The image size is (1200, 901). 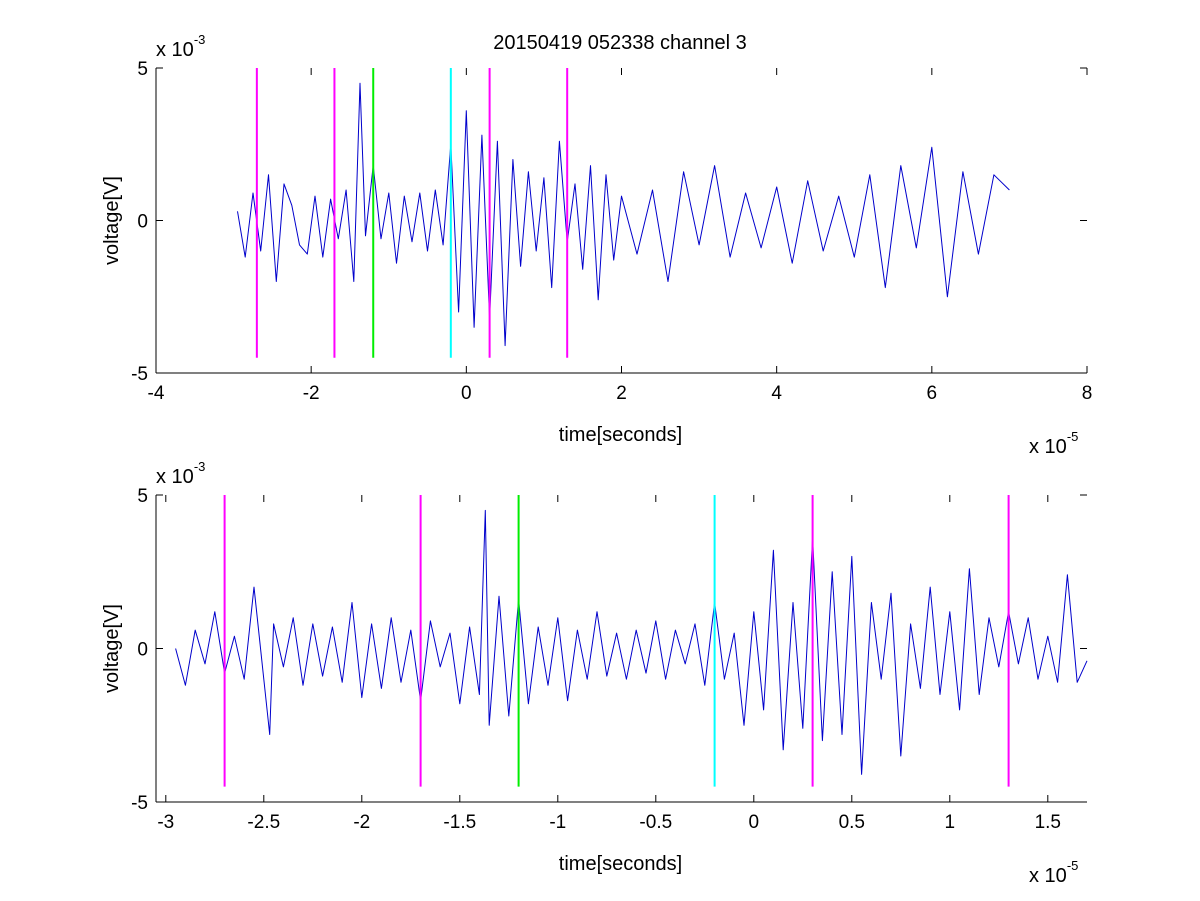 I want to click on x-tick-label: -3, so click(x=165, y=822).